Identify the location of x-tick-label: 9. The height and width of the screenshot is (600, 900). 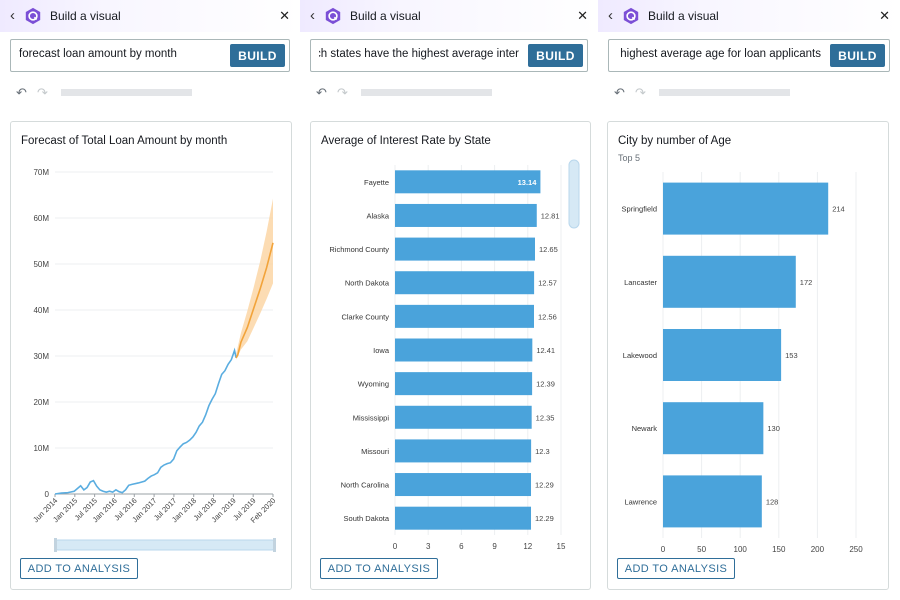
(494, 546).